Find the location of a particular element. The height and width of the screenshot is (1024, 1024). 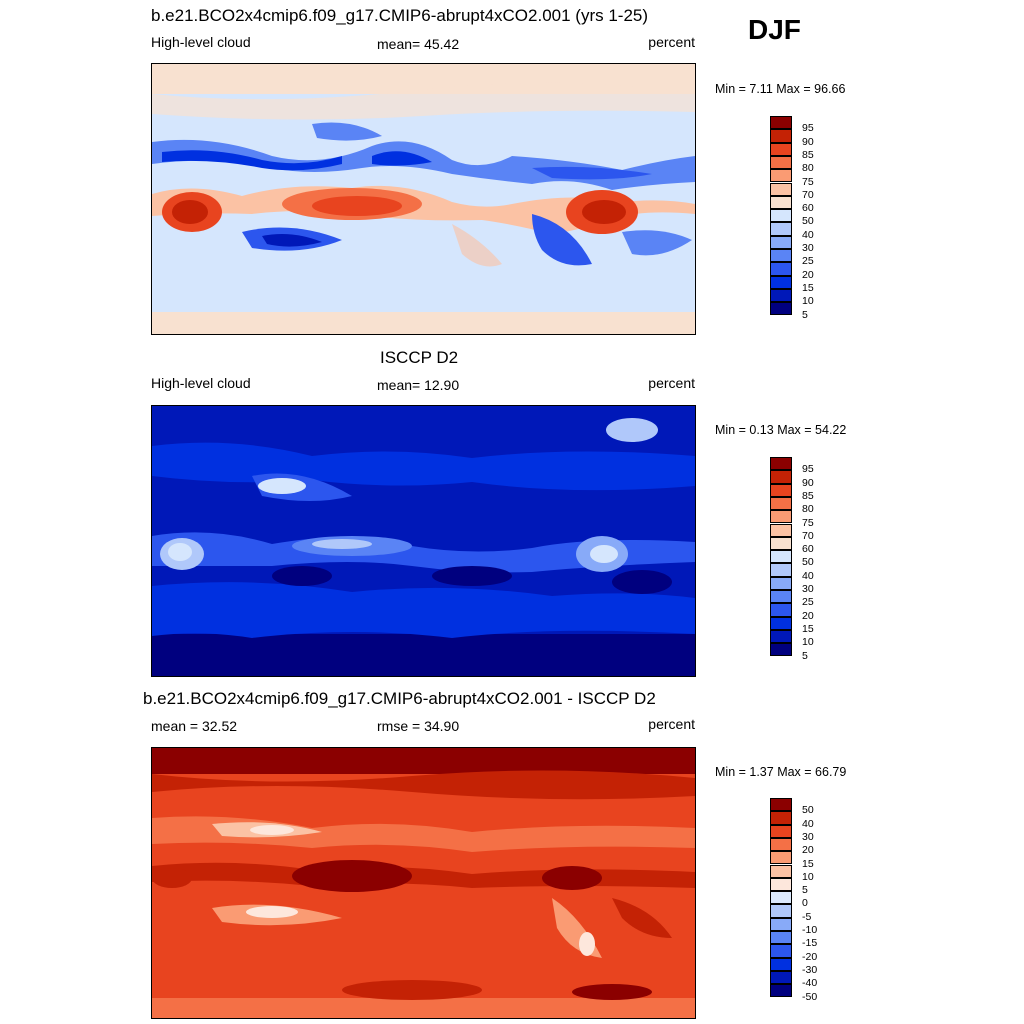

panel-2-title: ISCCP D2 is located at coordinates (419, 357).